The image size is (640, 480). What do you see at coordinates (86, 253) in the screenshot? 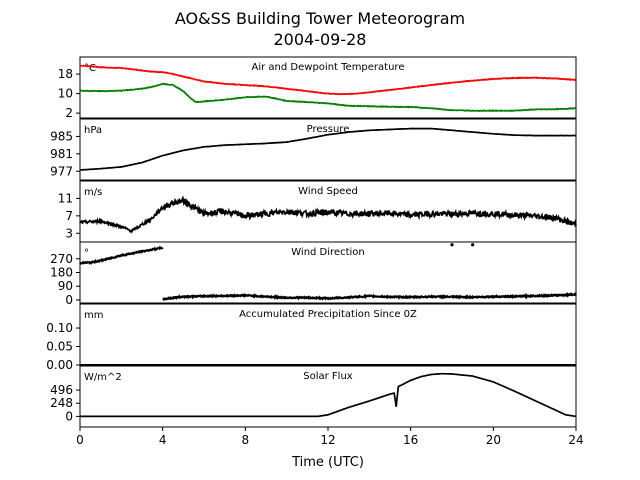
I see `panel-unit-label: °` at bounding box center [86, 253].